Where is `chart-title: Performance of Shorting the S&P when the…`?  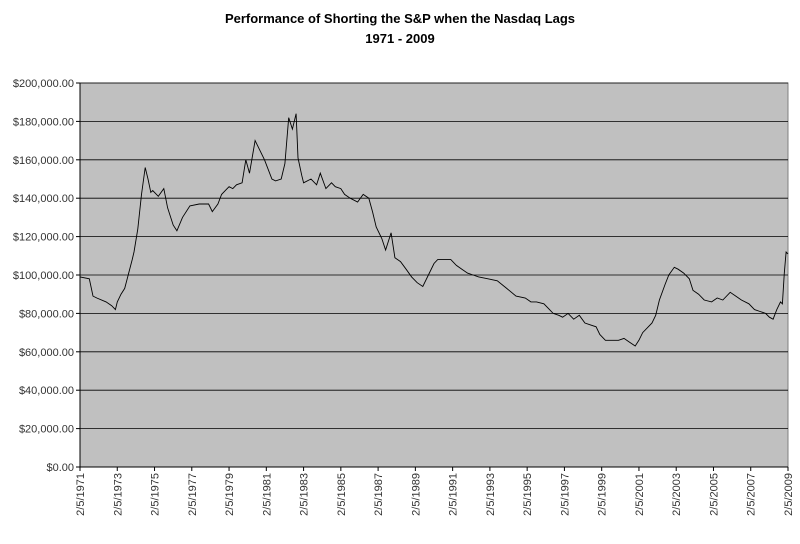 chart-title: Performance of Shorting the S&P when the… is located at coordinates (400, 18).